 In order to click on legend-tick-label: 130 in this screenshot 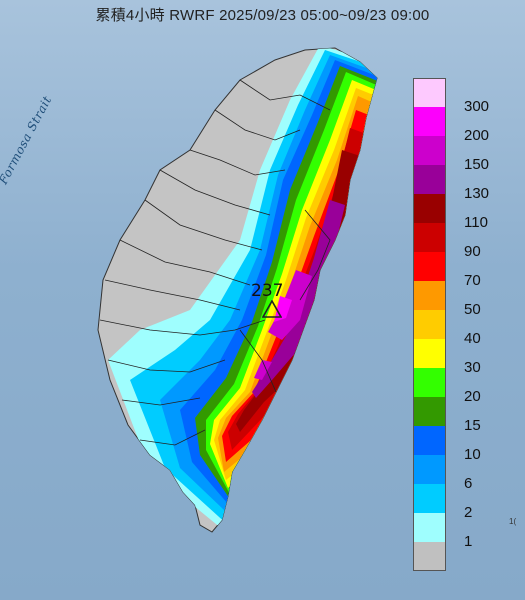, I will do `click(477, 193)`.